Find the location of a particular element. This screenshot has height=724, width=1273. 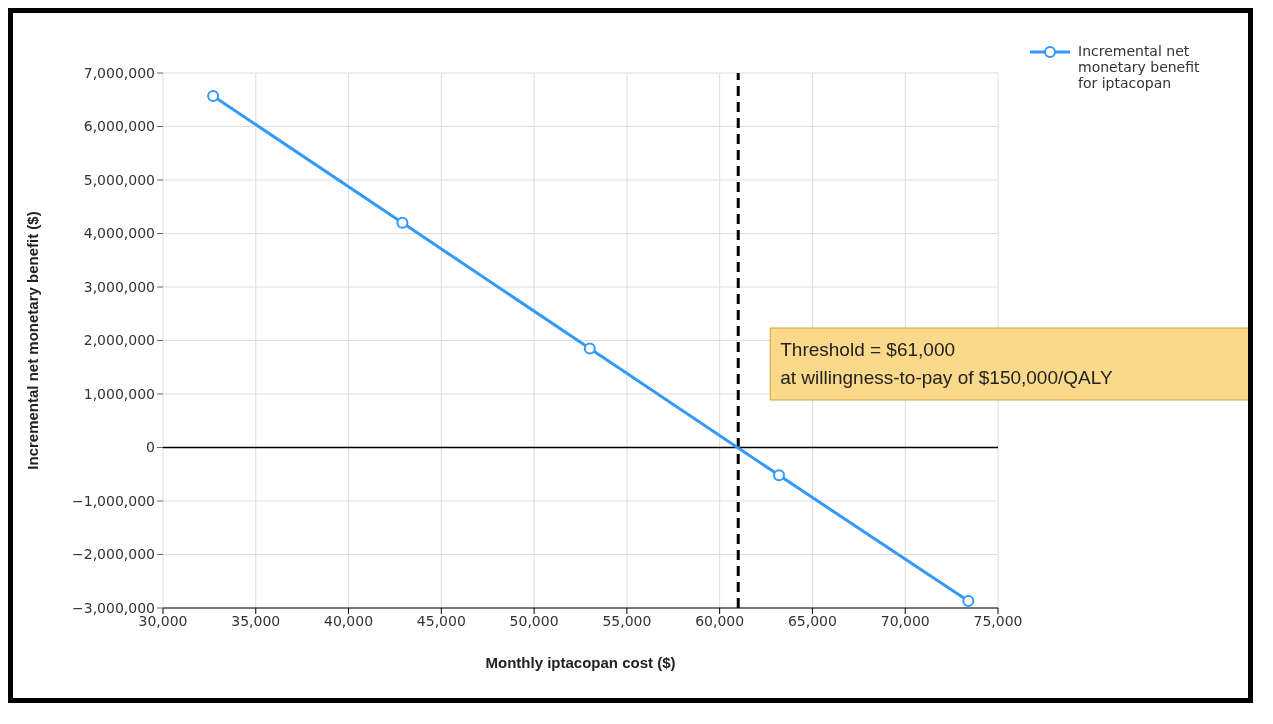

y-tick-label: 3,000,000 is located at coordinates (119, 286).